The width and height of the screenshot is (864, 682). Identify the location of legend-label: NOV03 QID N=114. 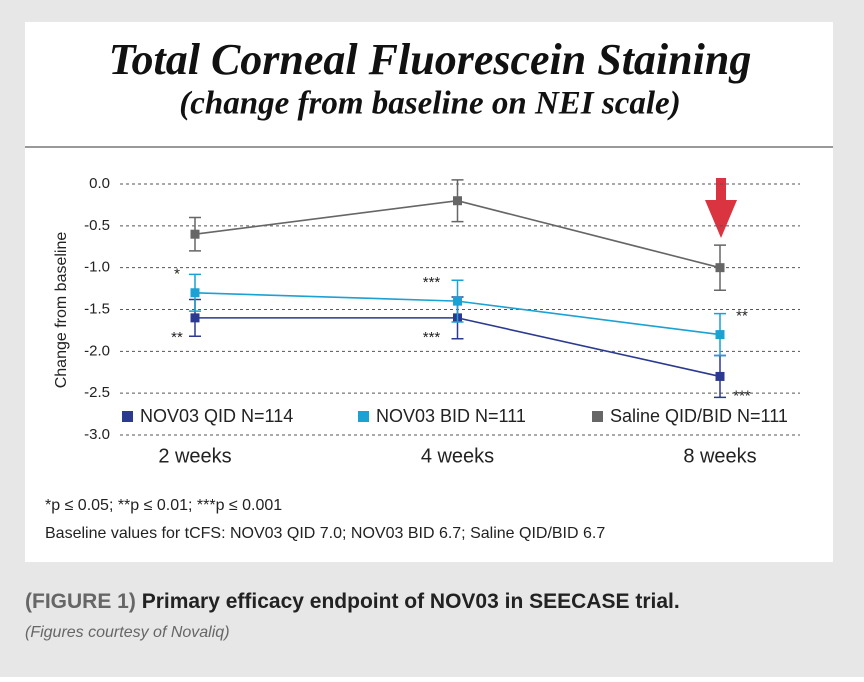
(216, 416).